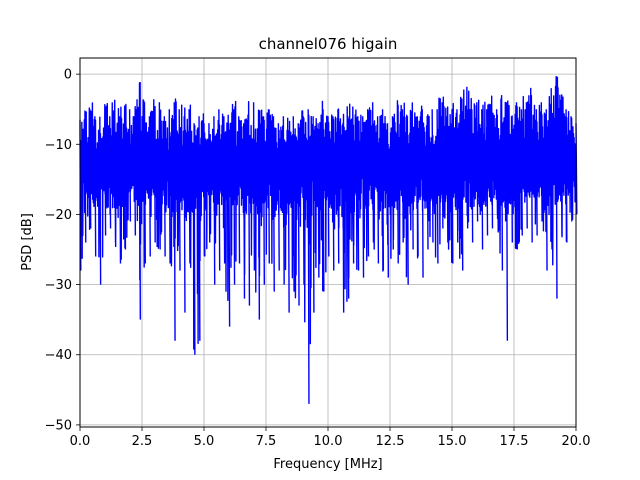  What do you see at coordinates (266, 441) in the screenshot?
I see `x-tick-label: 7.5` at bounding box center [266, 441].